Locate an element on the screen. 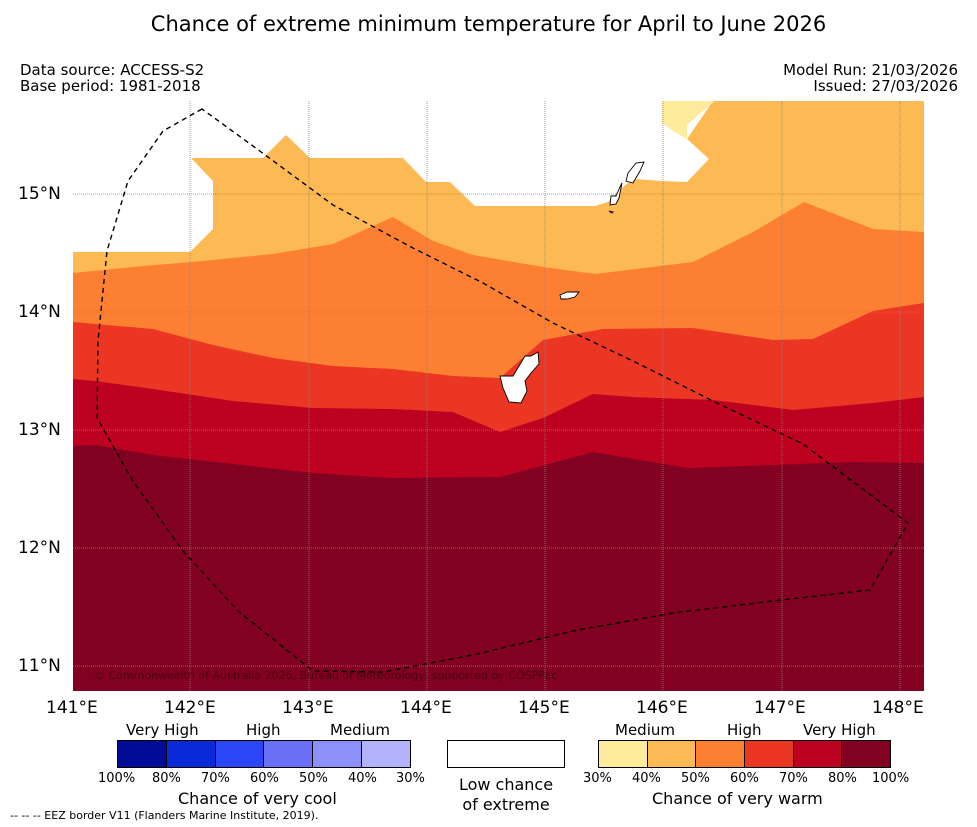  cool-cat-high: High is located at coordinates (263, 730).